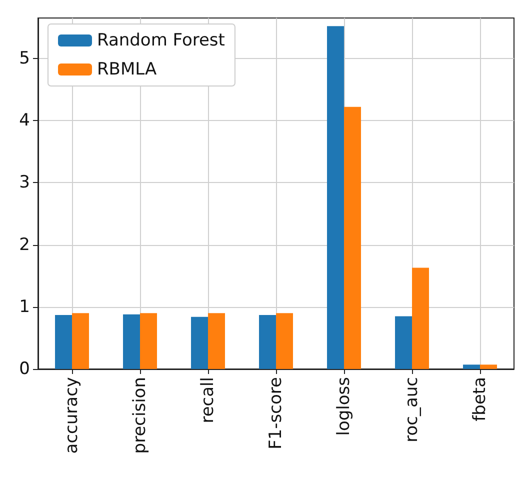 The image size is (518, 490). Describe the element at coordinates (24, 369) in the screenshot. I see `y-tick-label: 0` at that location.